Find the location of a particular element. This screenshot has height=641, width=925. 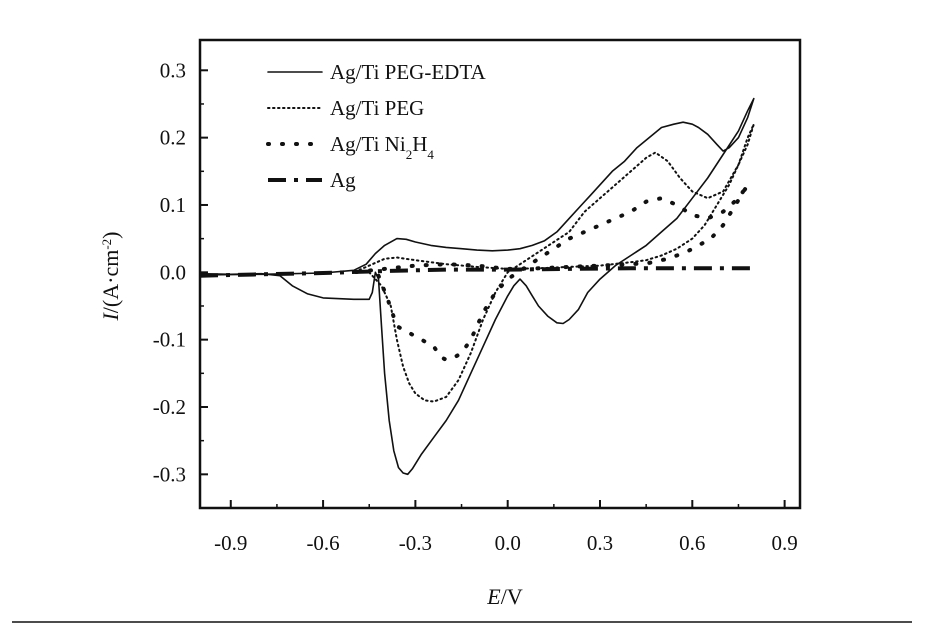

x-tick-label: 0.0 is located at coordinates (508, 543).